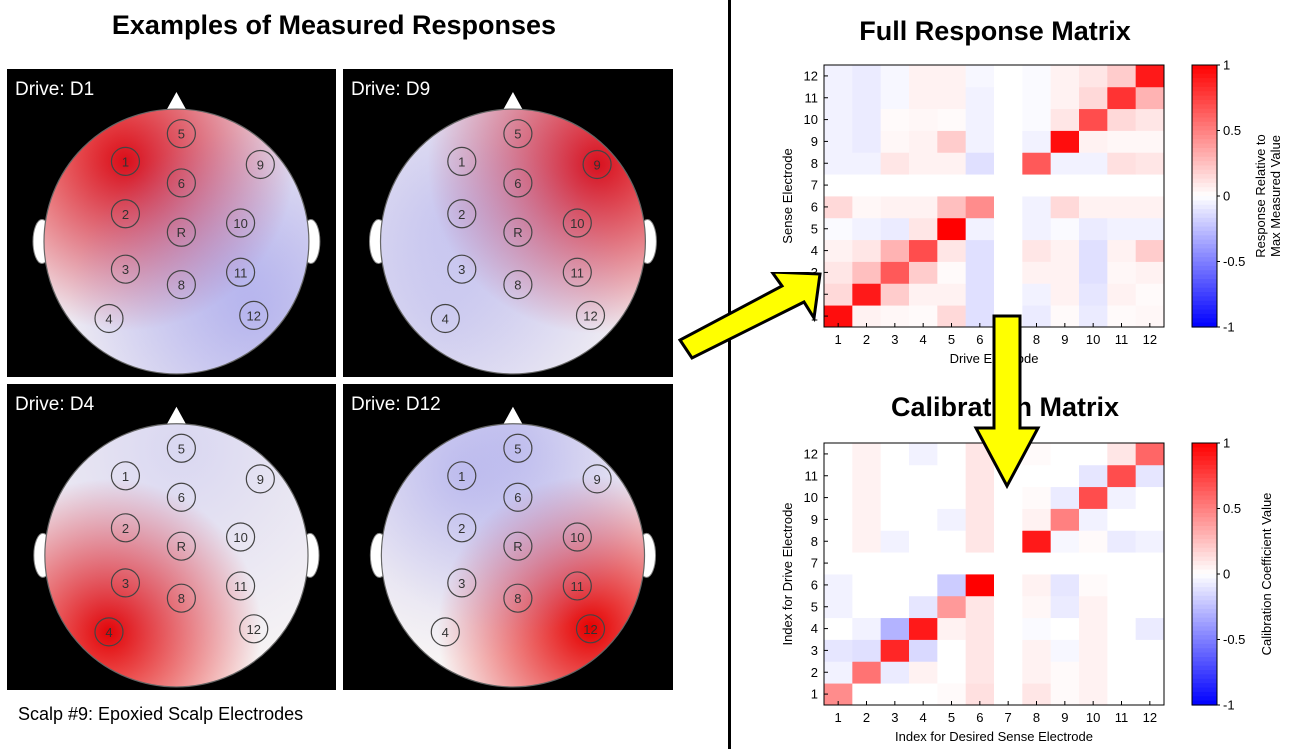  What do you see at coordinates (334, 25) in the screenshot?
I see `left-panel-title: Examples of Measured Responses` at bounding box center [334, 25].